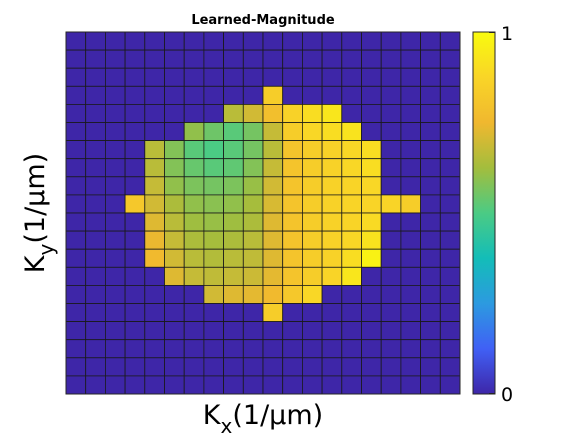 Image resolution: width=571 pixels, height=444 pixels. I want to click on x-axis-label: Kx(1/μm), so click(263, 419).